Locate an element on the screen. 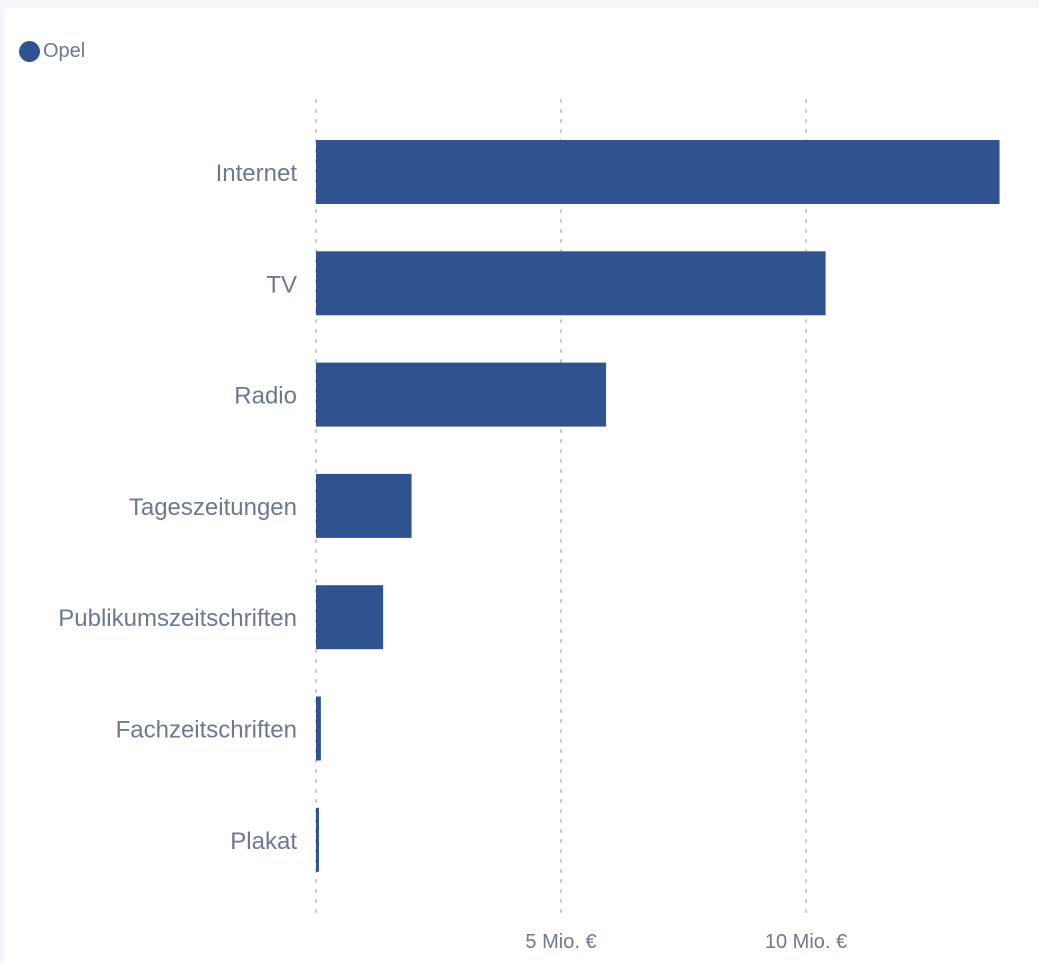 The image size is (1039, 964). tick-label-5: 5 Mio. € is located at coordinates (560, 942).